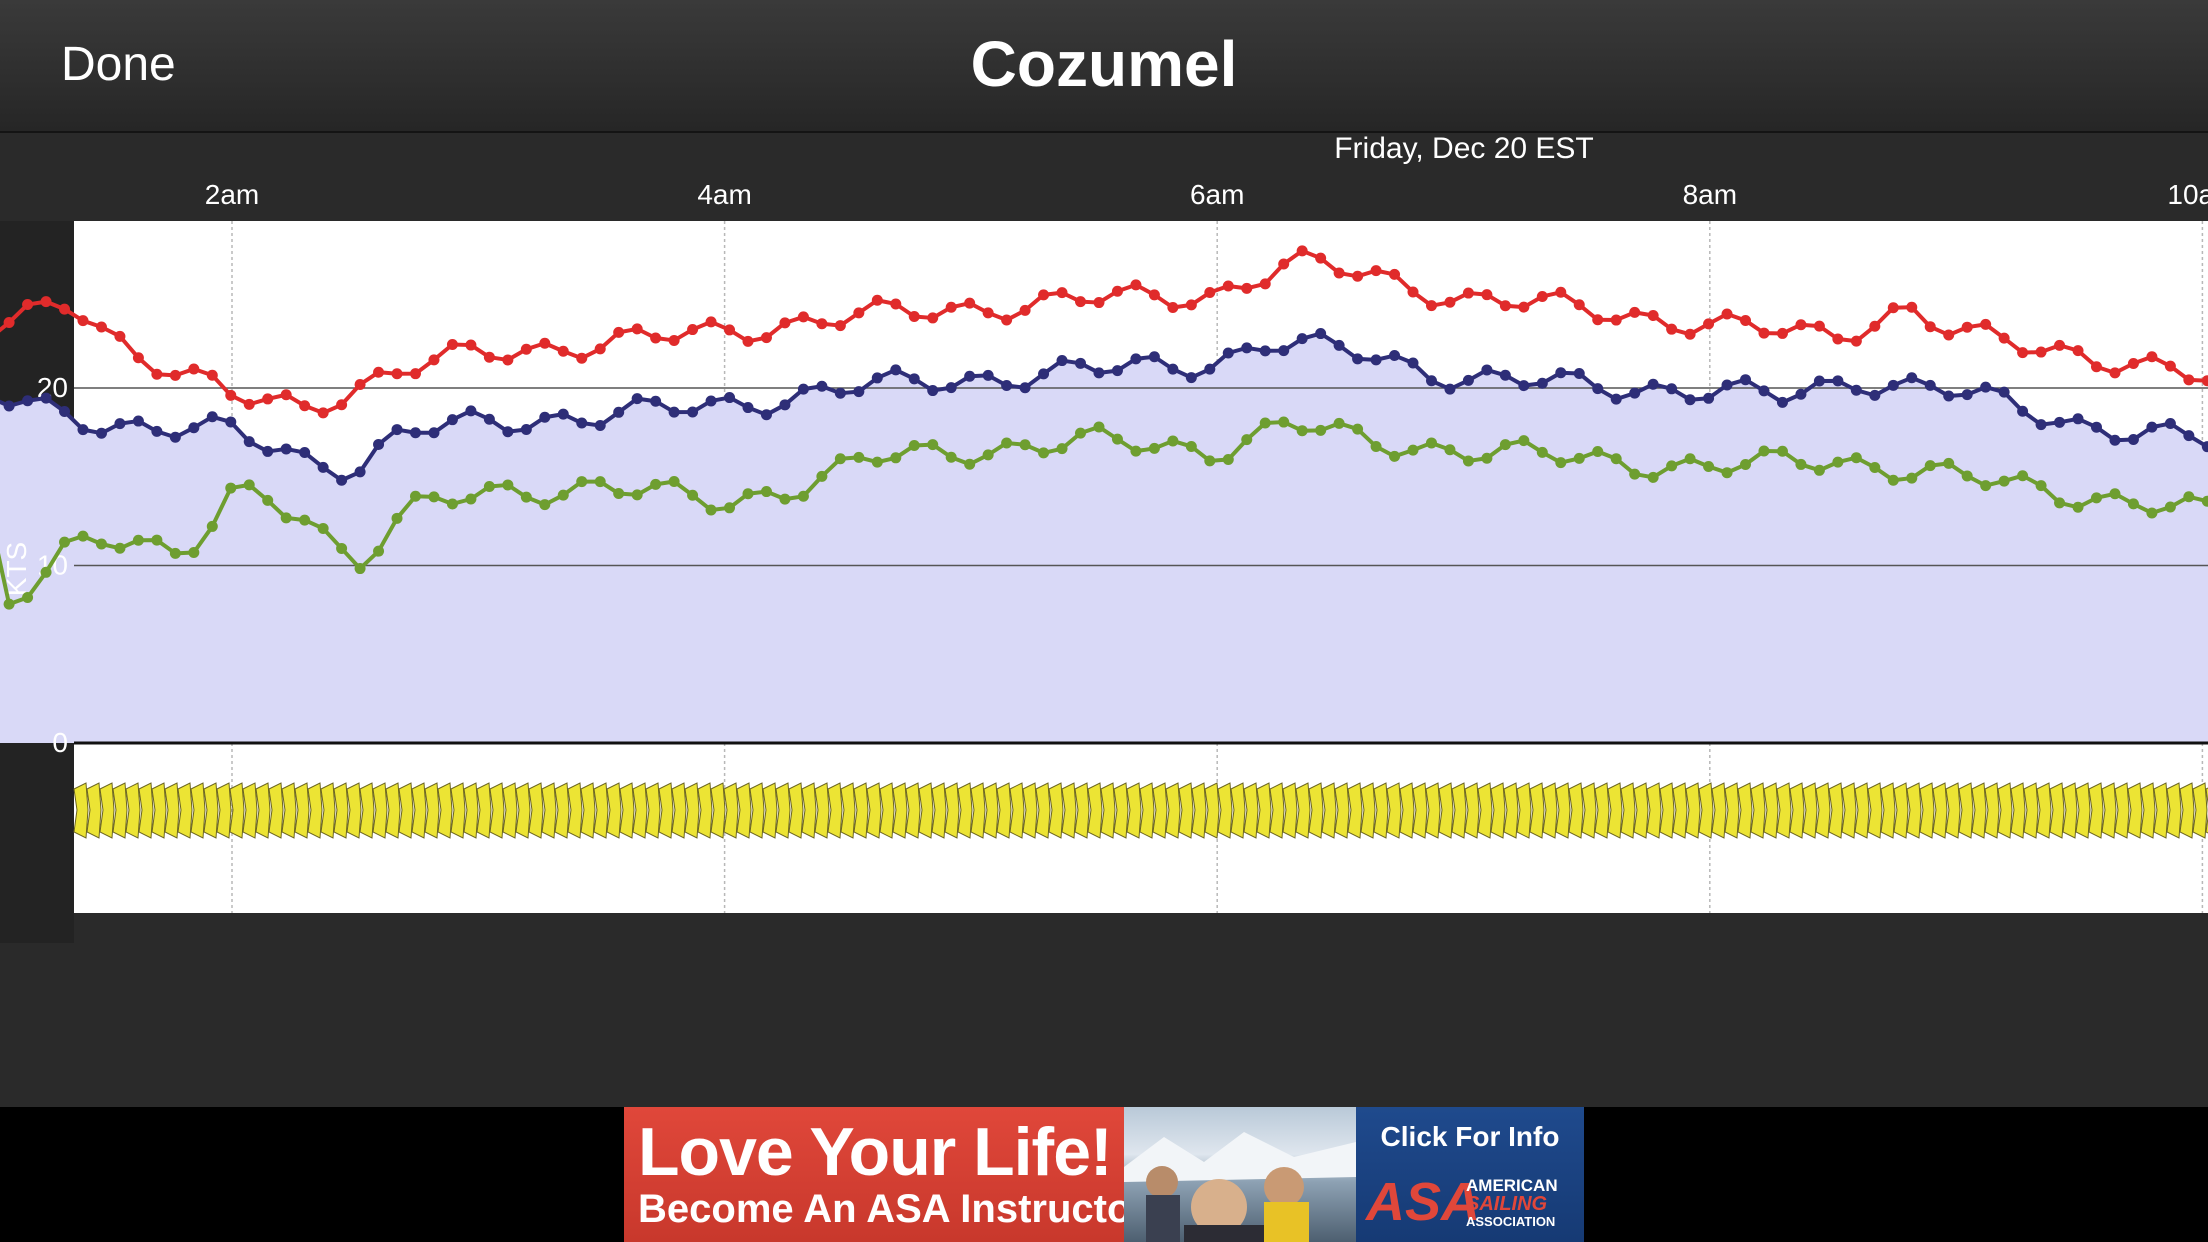 This screenshot has height=1242, width=2208. Describe the element at coordinates (1104, 64) in the screenshot. I see `page-title: Cozumel` at that location.